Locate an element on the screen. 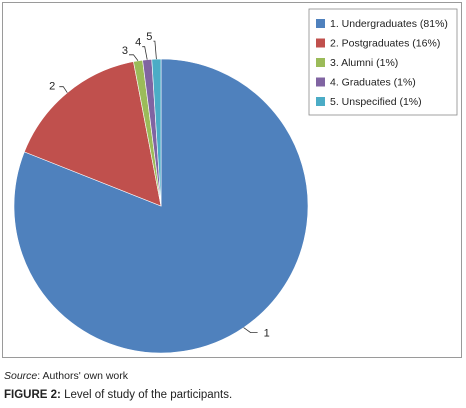  legend-item-1: 1. Undergraduates (81%) is located at coordinates (389, 24).